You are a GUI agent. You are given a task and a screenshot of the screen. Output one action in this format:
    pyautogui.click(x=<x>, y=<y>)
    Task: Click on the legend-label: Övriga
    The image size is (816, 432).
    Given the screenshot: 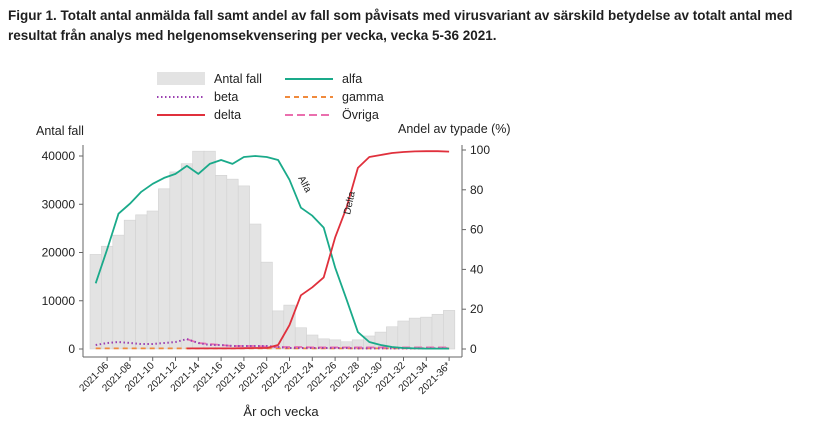 What is the action you would take?
    pyautogui.click(x=360, y=115)
    